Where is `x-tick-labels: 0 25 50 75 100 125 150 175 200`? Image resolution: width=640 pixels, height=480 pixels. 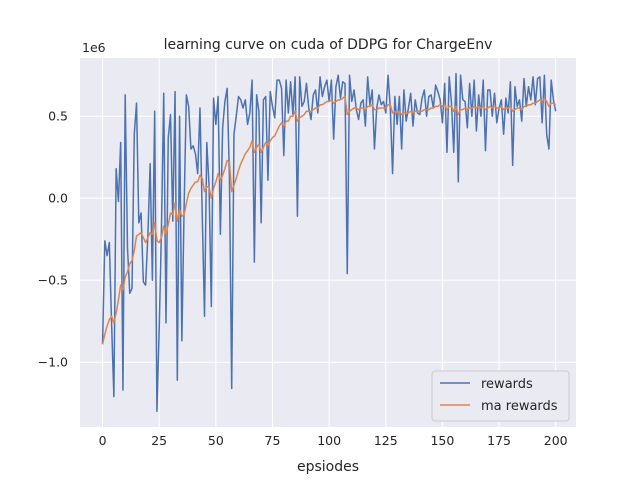 x-tick-labels: 0 25 50 75 100 125 150 175 200 is located at coordinates (333, 440).